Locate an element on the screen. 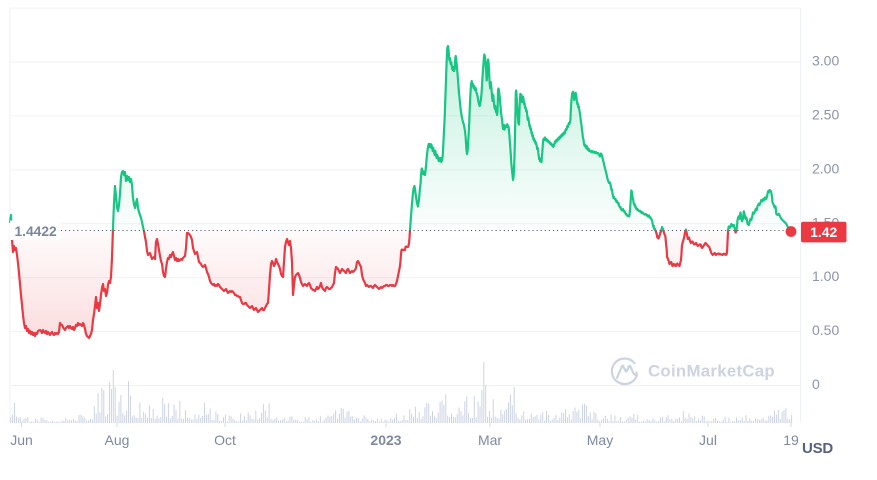 The width and height of the screenshot is (877, 480). svg-text: Jul is located at coordinates (708, 440).